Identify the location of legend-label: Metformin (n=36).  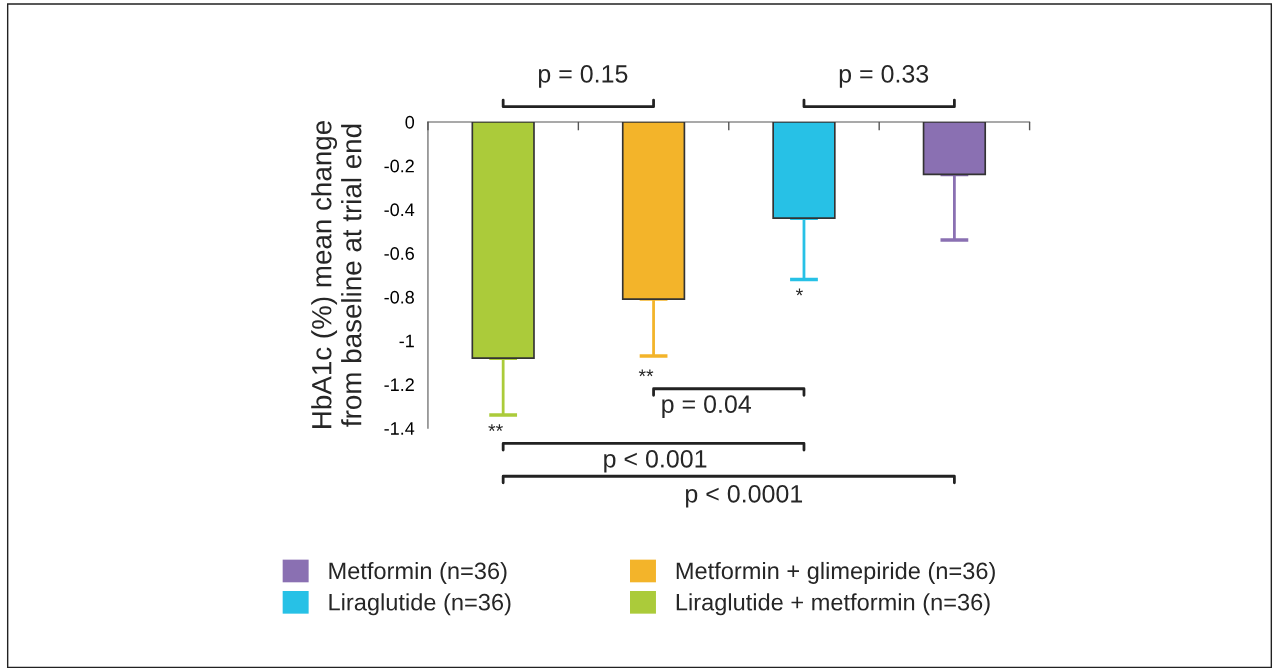
(418, 572).